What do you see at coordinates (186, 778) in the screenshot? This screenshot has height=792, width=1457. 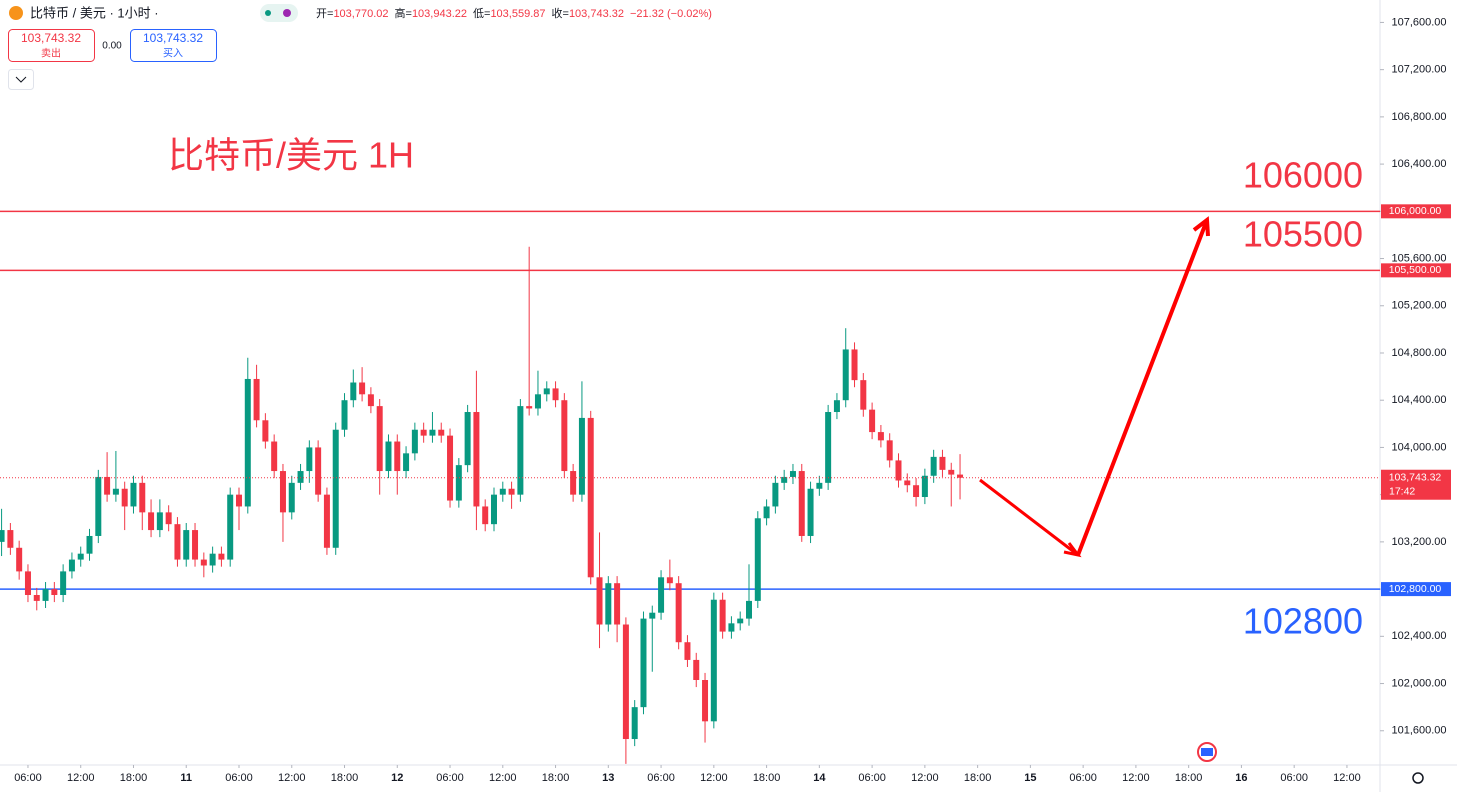 I see `x-tick-label: 11` at bounding box center [186, 778].